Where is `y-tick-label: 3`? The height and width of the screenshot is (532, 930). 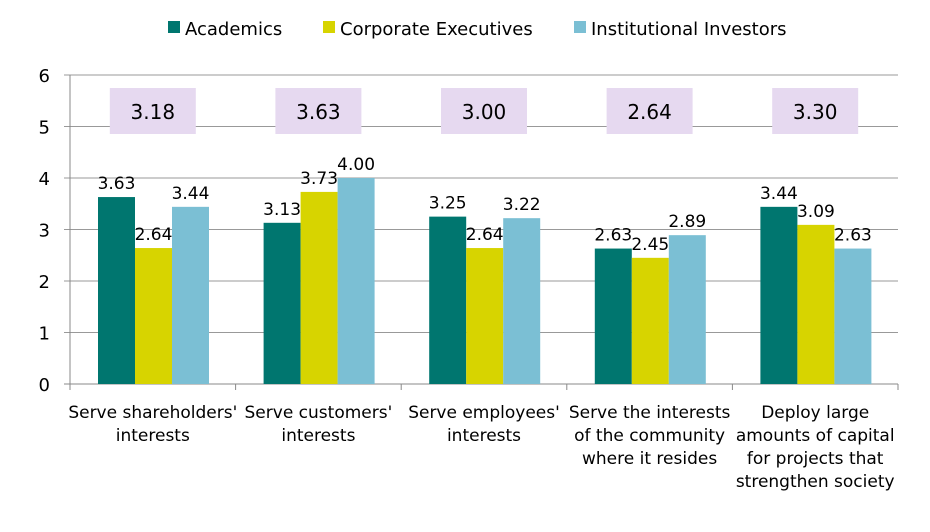
y-tick-label: 3 is located at coordinates (44, 231).